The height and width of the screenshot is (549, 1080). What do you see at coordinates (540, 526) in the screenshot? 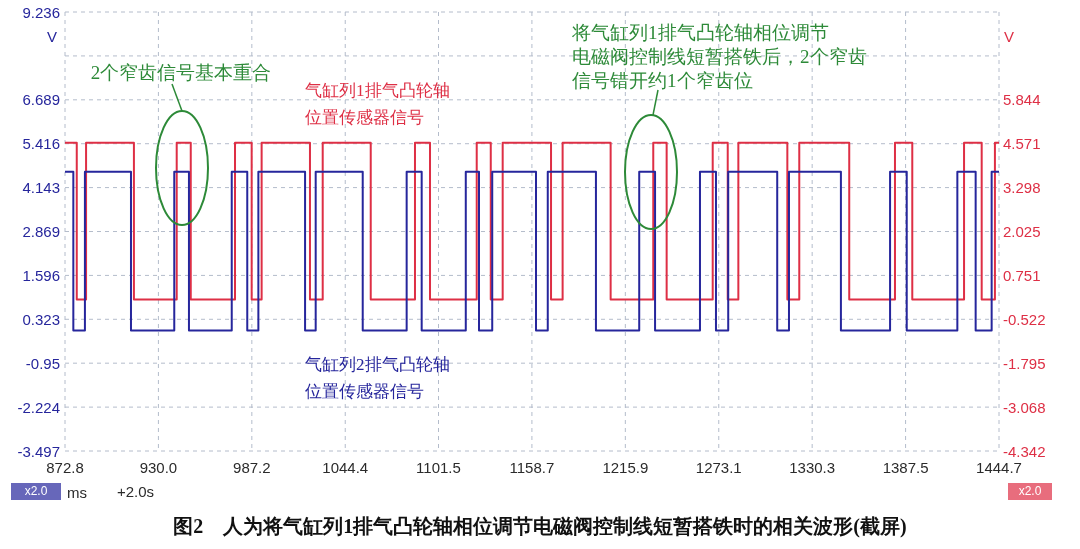
I see `caption: 图2 人为将气缸列1排气凸轮轴相位调节电磁阀控制线短暂搭铁时的相关波形(截屏)` at bounding box center [540, 526].